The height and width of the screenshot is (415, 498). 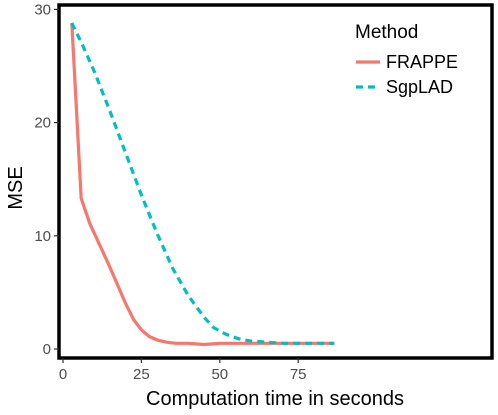 I want to click on y-tick-label: 0, so click(x=47, y=349).